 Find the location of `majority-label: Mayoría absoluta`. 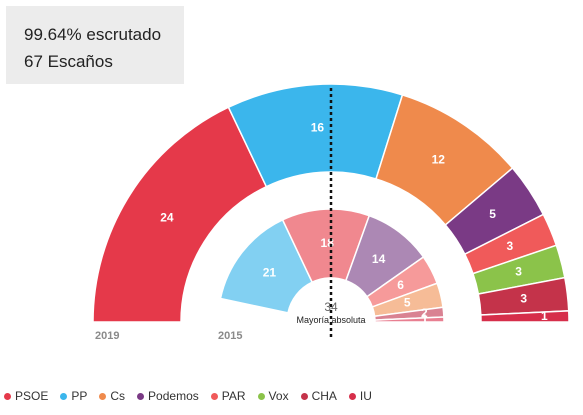

majority-label: Mayoría absoluta is located at coordinates (330, 320).